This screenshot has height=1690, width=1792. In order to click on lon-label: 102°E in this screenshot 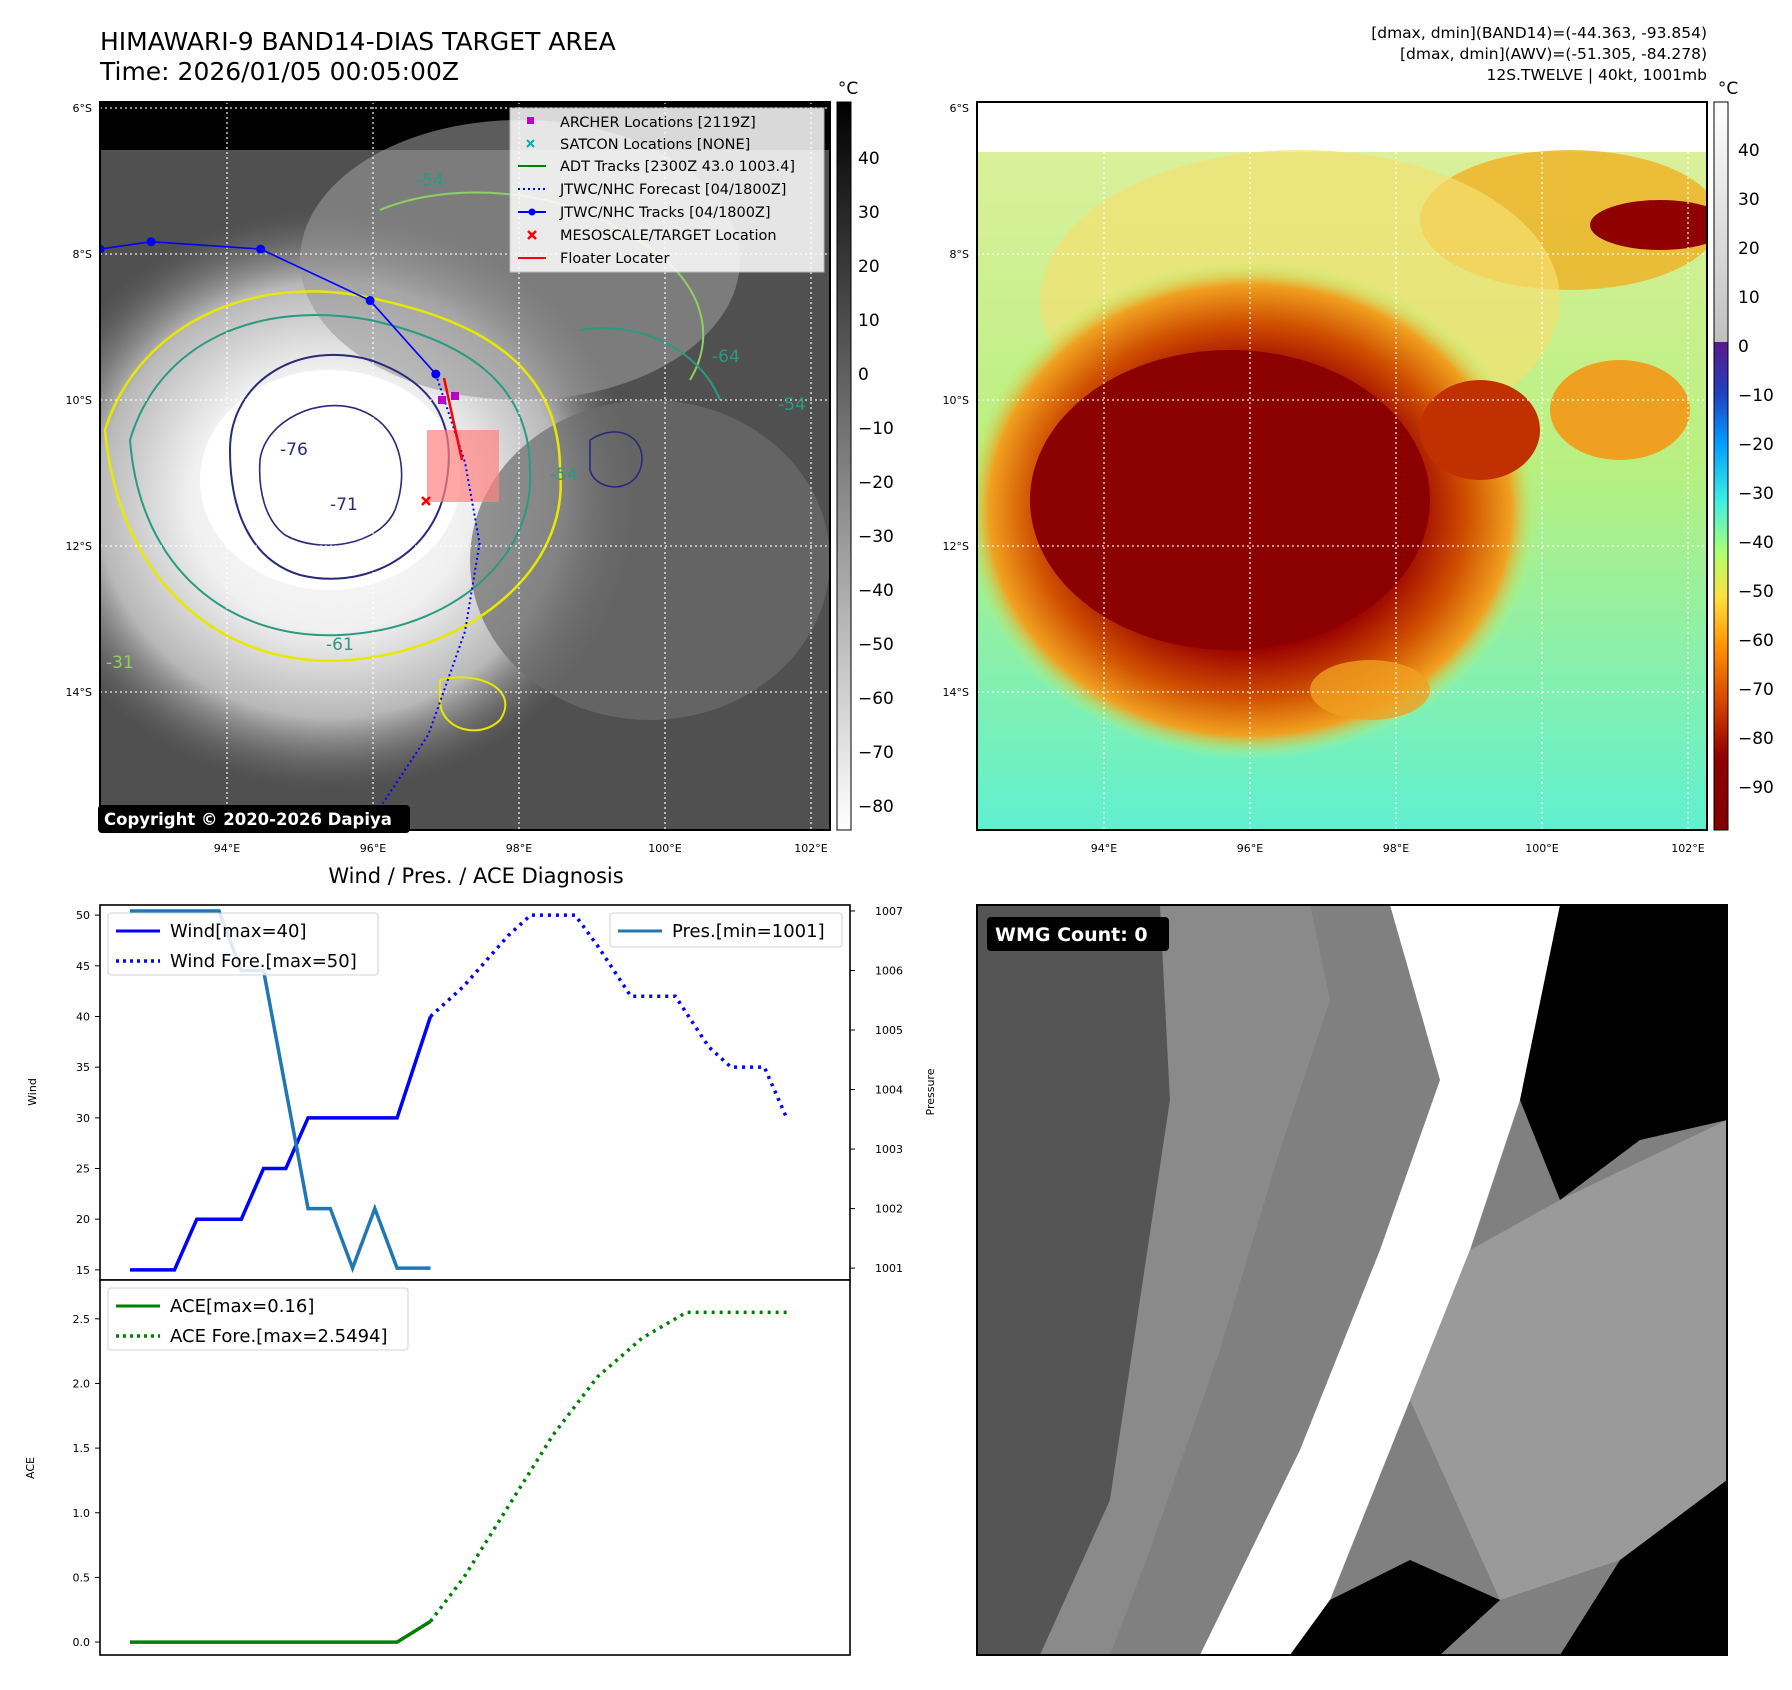, I will do `click(810, 848)`.